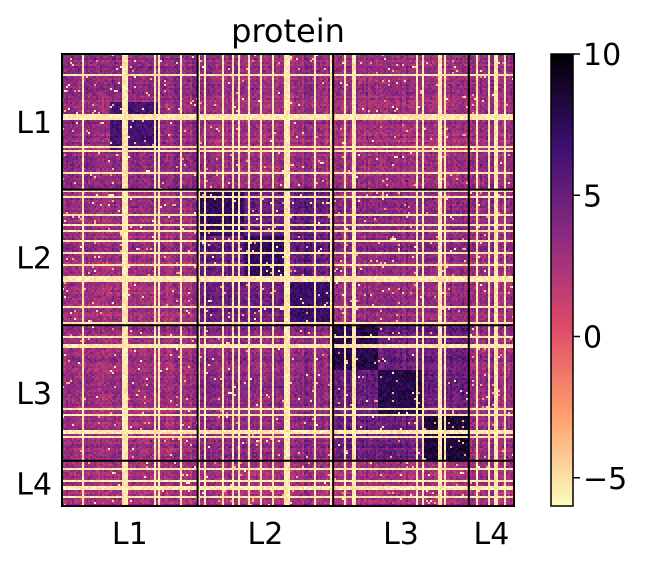 The image size is (651, 566). Describe the element at coordinates (600, 267) in the screenshot. I see `colorbar-ticks: 10 5 0 −5` at that location.